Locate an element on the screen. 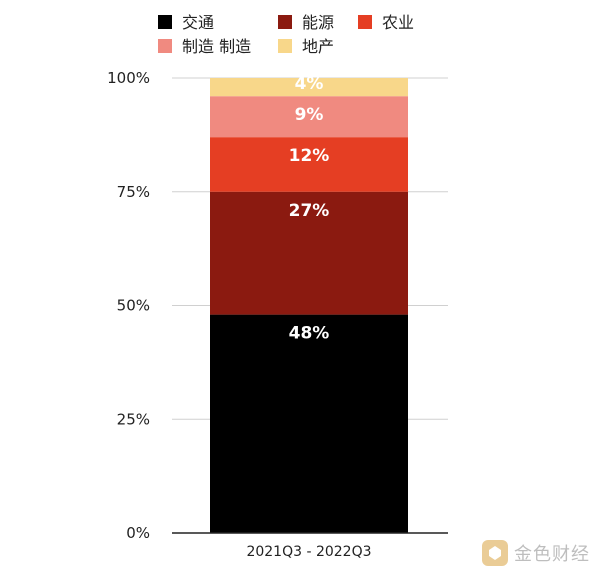 Image resolution: width=600 pixels, height=578 pixels. y-axis-tick-labels: 0% 25% 50% 75% 100% is located at coordinates (128, 305).